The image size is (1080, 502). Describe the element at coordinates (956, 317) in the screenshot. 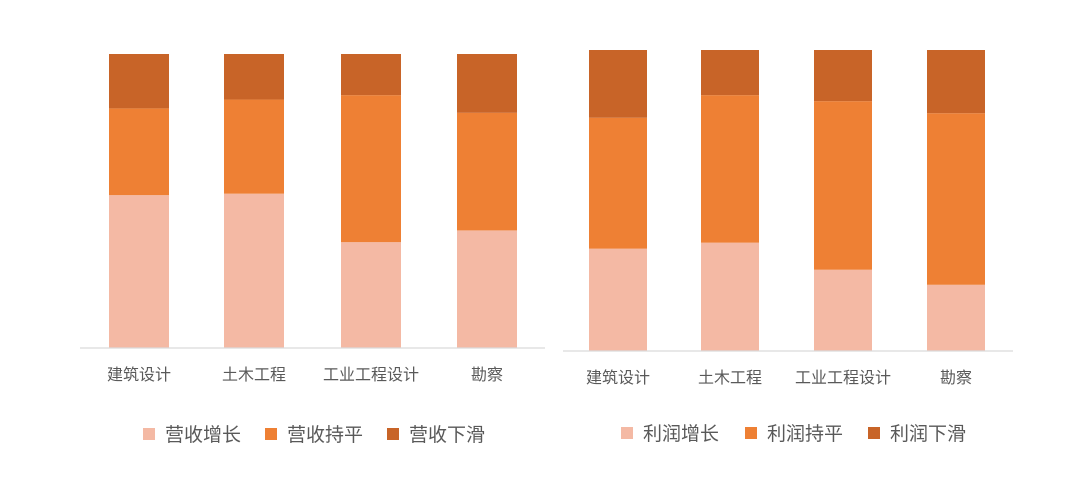

I see `profit-bar-4-growth` at that location.